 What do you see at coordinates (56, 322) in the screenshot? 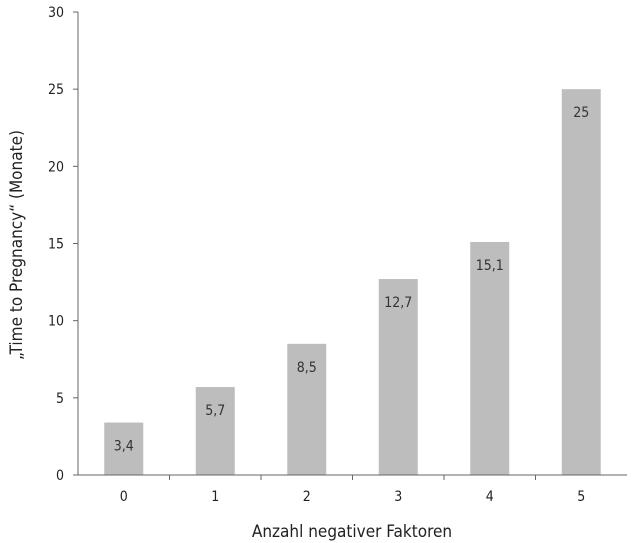
I see `y-tick-label-10: 10` at bounding box center [56, 322].